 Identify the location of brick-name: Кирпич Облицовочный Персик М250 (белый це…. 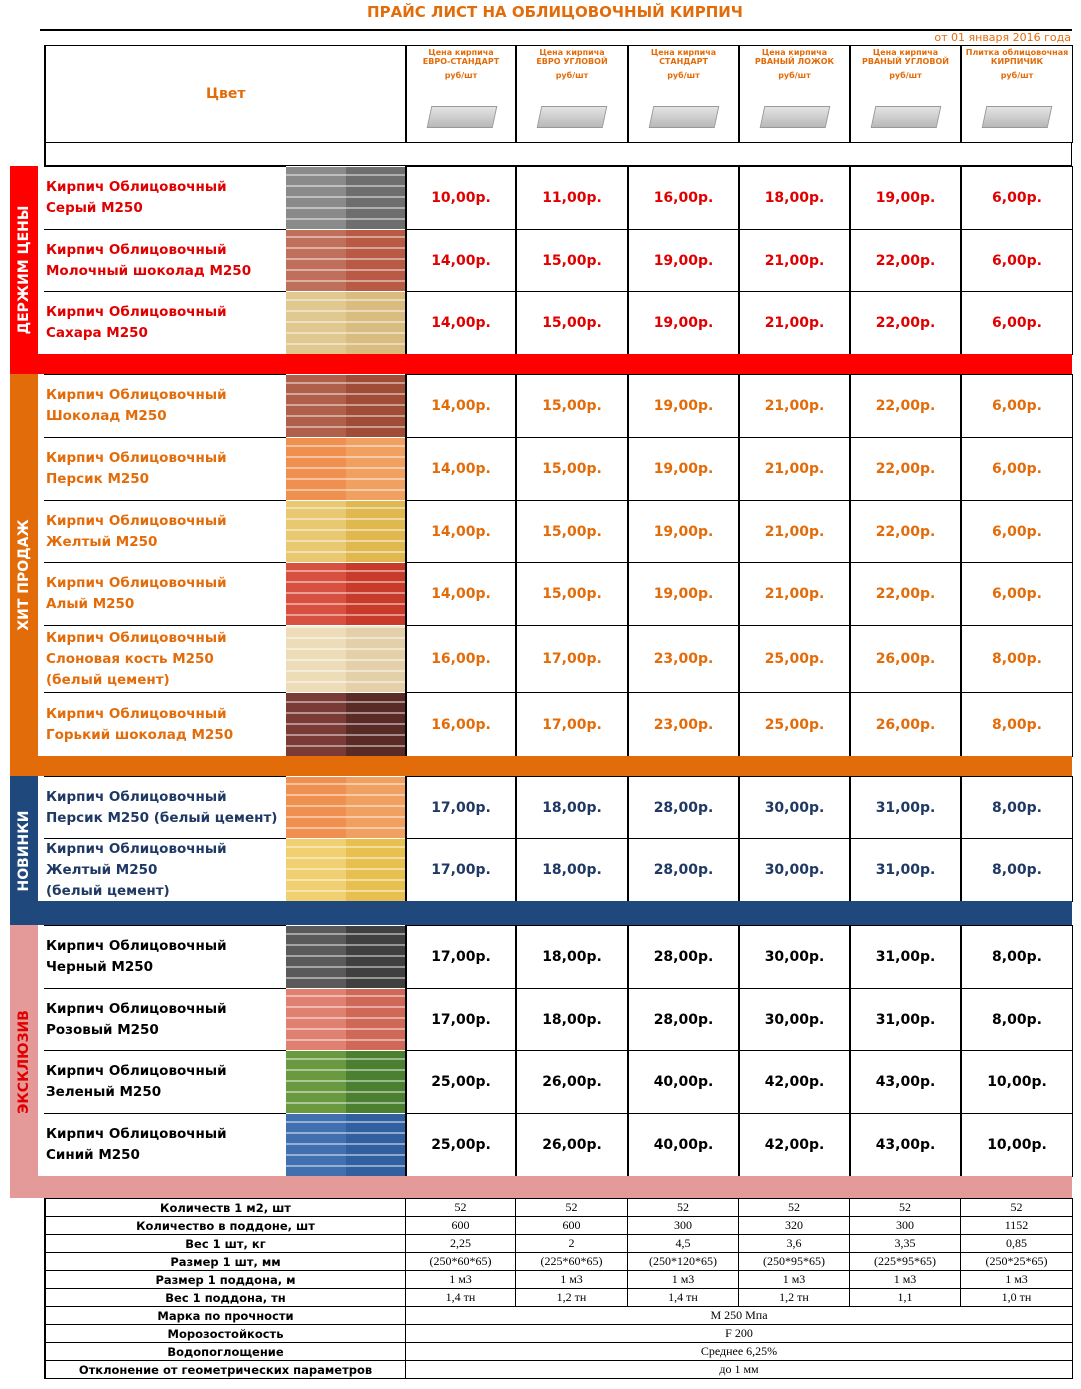
(165, 807).